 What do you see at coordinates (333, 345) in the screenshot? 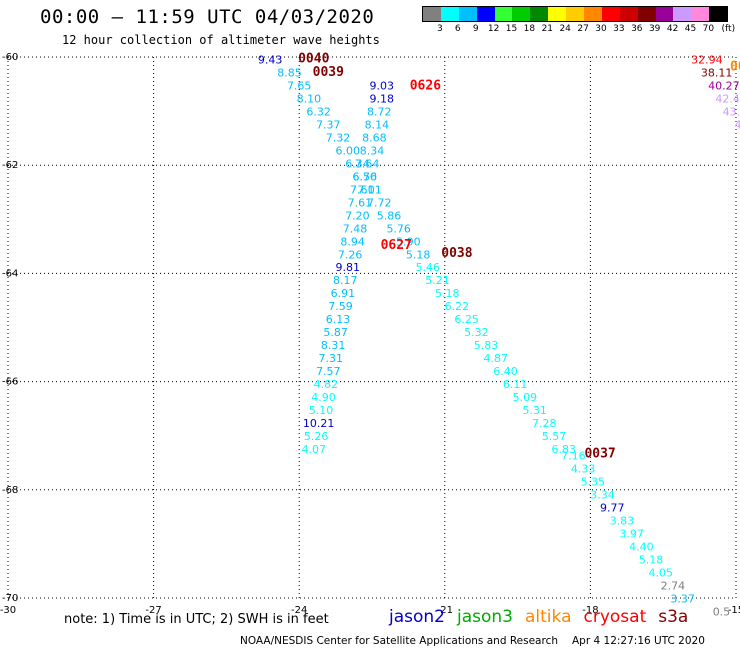
I see `wave-height-value: 8.31` at bounding box center [333, 345].